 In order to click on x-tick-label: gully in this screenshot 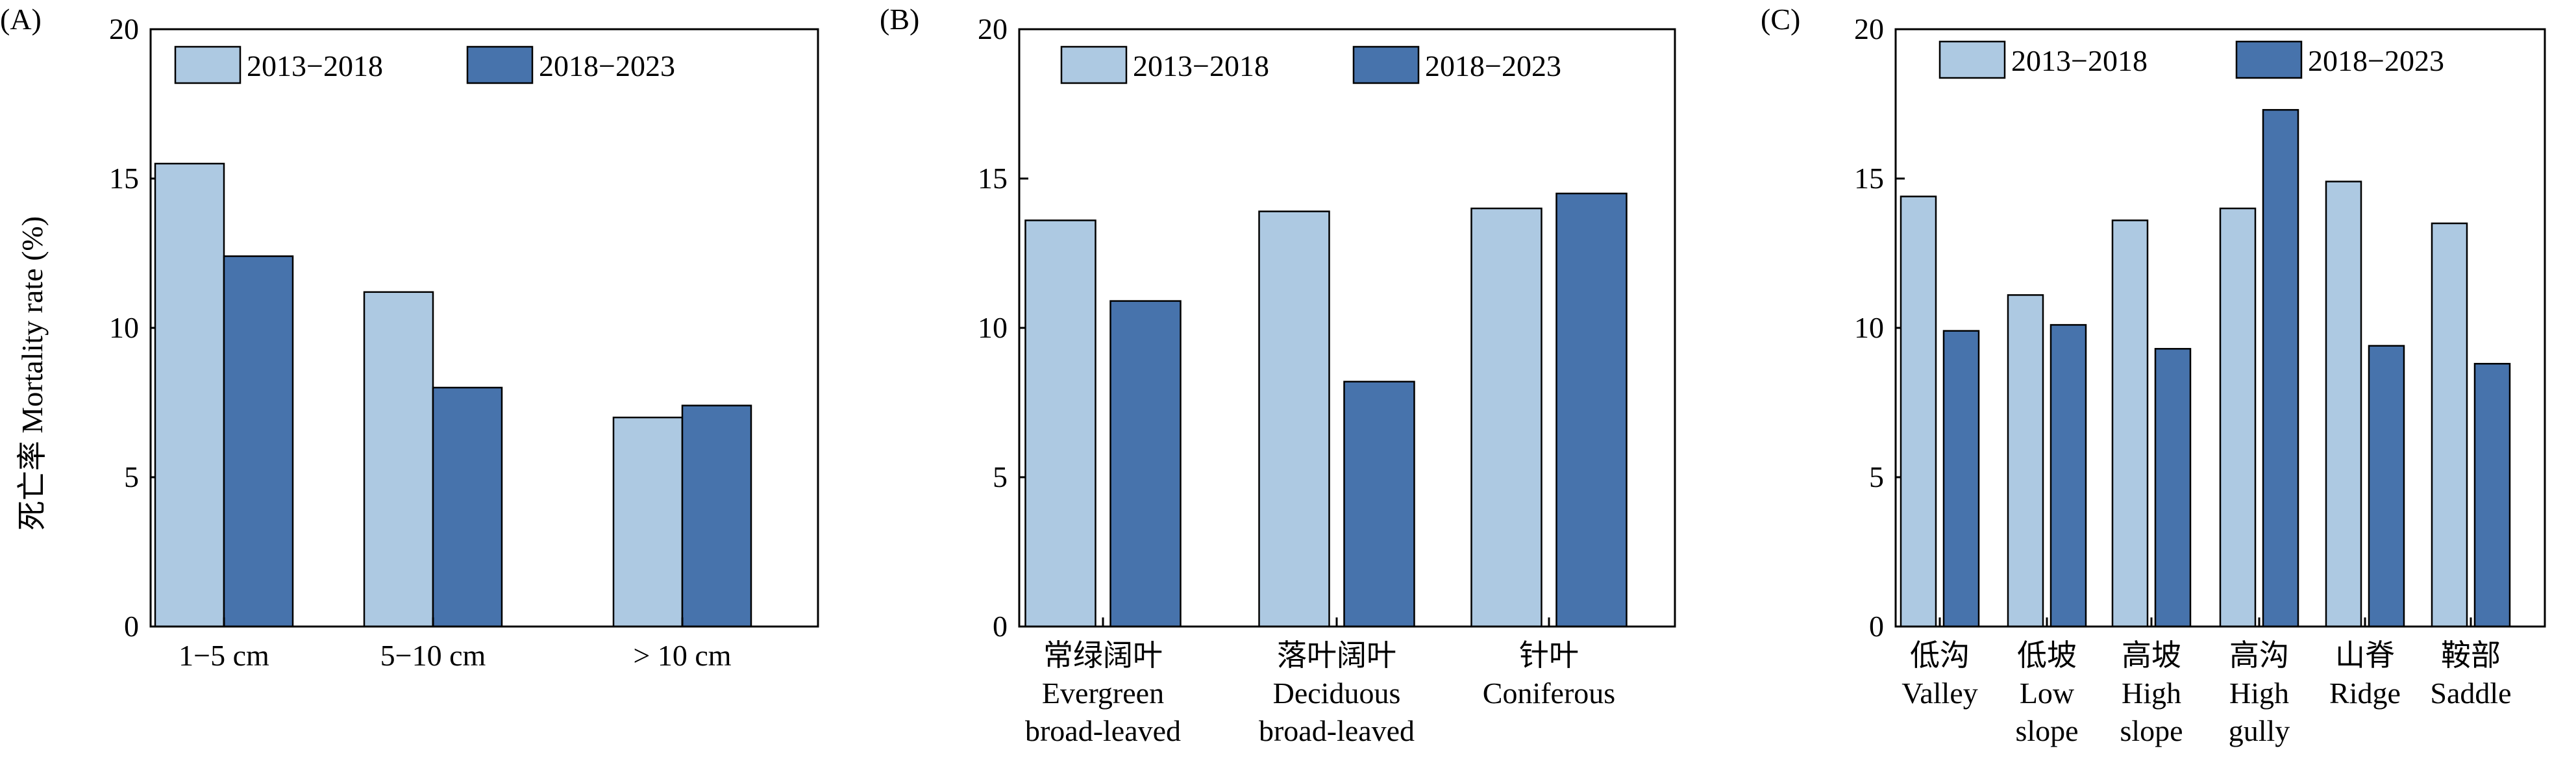, I will do `click(2259, 730)`.